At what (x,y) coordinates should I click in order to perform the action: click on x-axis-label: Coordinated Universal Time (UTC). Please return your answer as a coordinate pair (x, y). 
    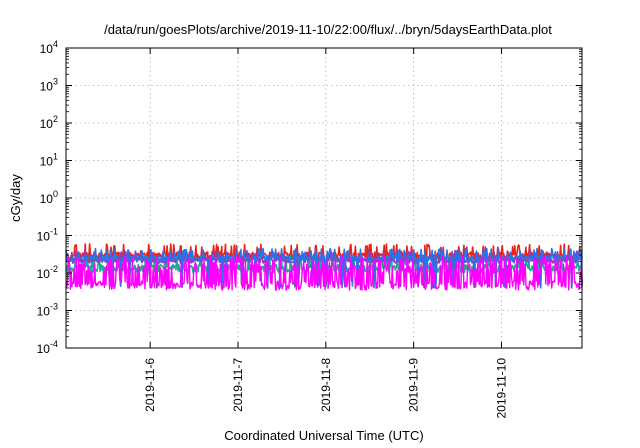
    Looking at the image, I should click on (323, 435).